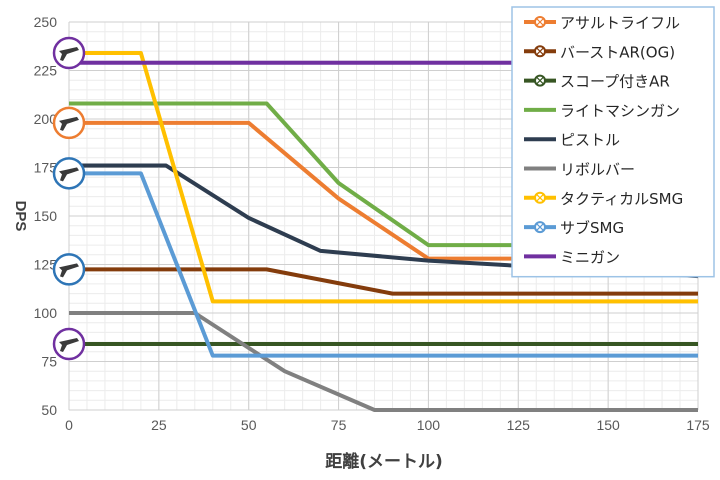 This screenshot has width=720, height=480. I want to click on x-tick-labels: 0 25 50 75 100 125 150 175, so click(387, 425).